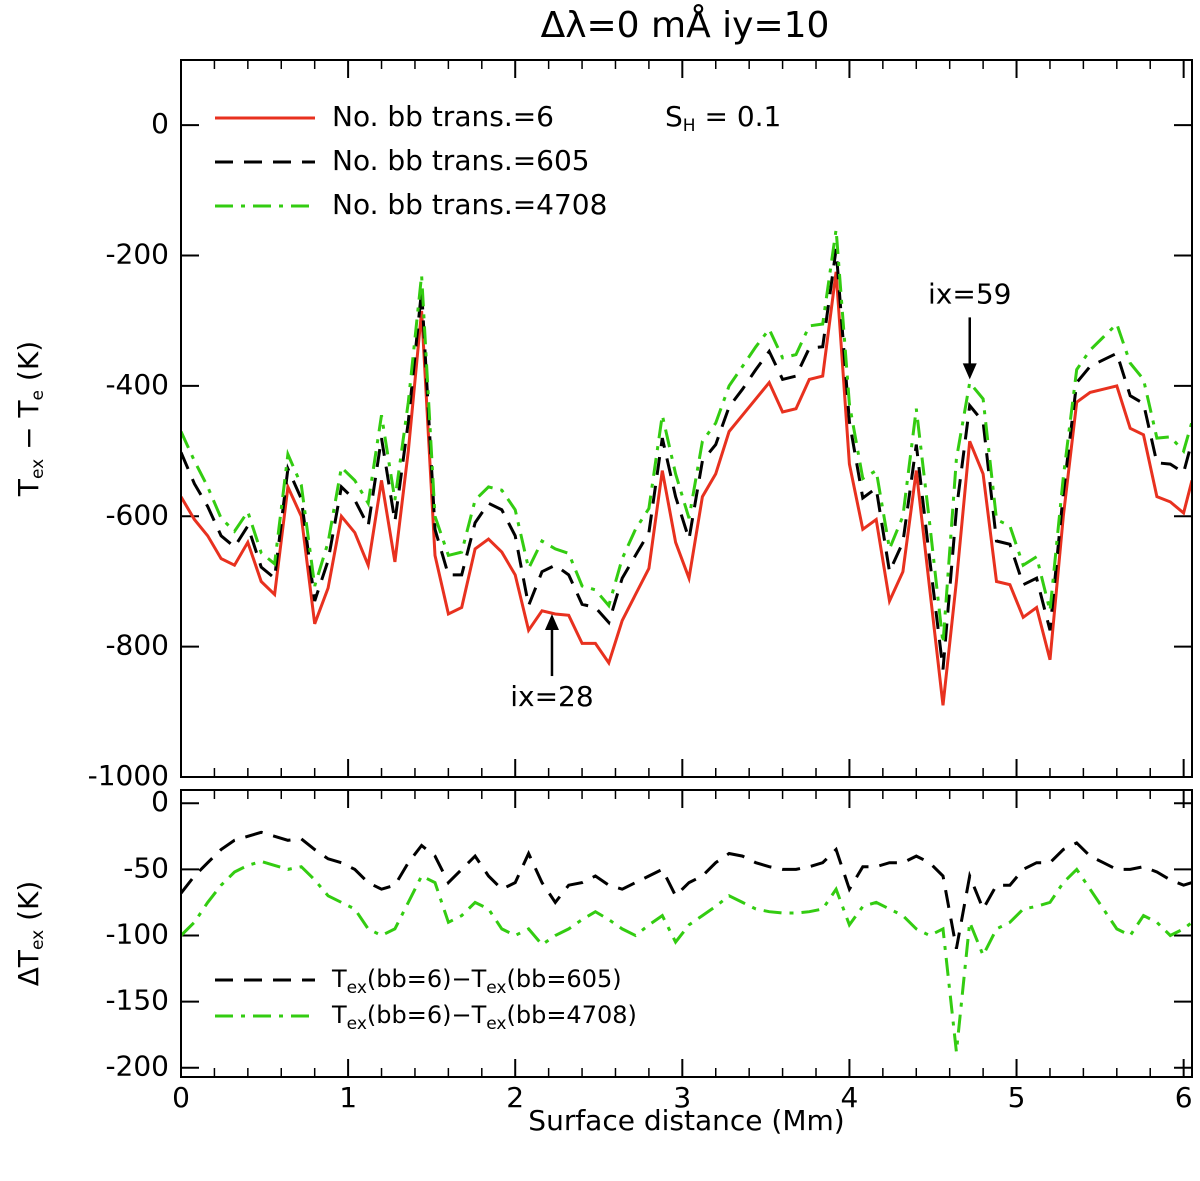 Image resolution: width=1200 pixels, height=1181 pixels. I want to click on y-tick-label: -800, so click(137, 645).